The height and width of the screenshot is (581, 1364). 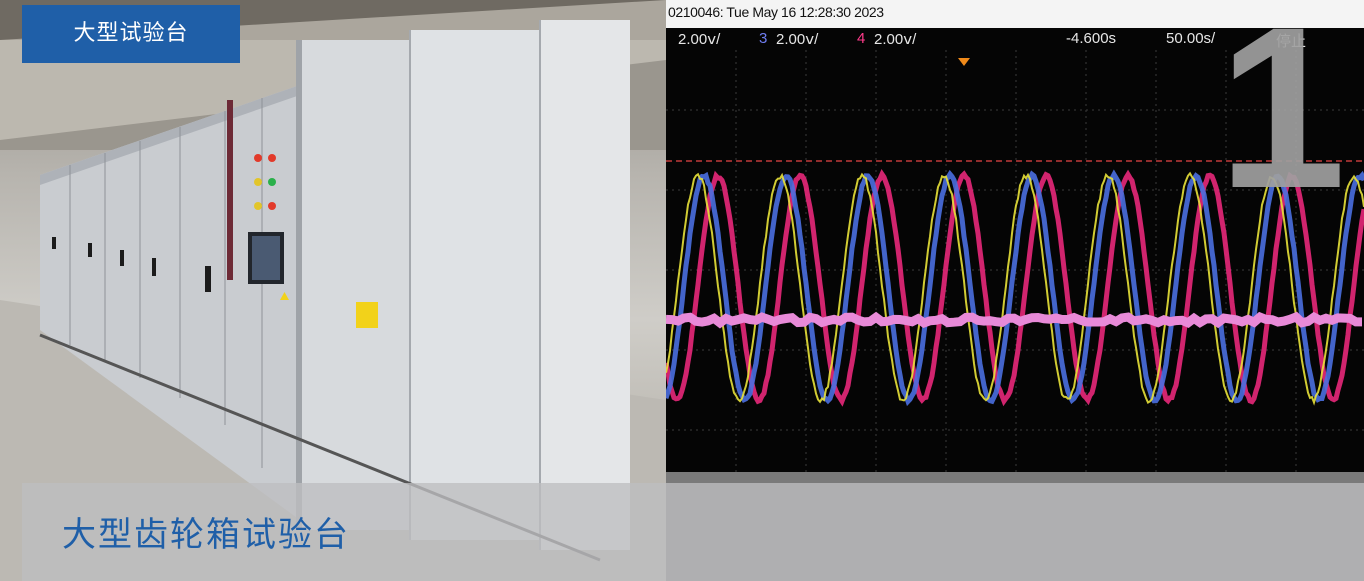 What do you see at coordinates (895, 39) in the screenshot?
I see `ch4-scale: 2.00ⅴ/` at bounding box center [895, 39].